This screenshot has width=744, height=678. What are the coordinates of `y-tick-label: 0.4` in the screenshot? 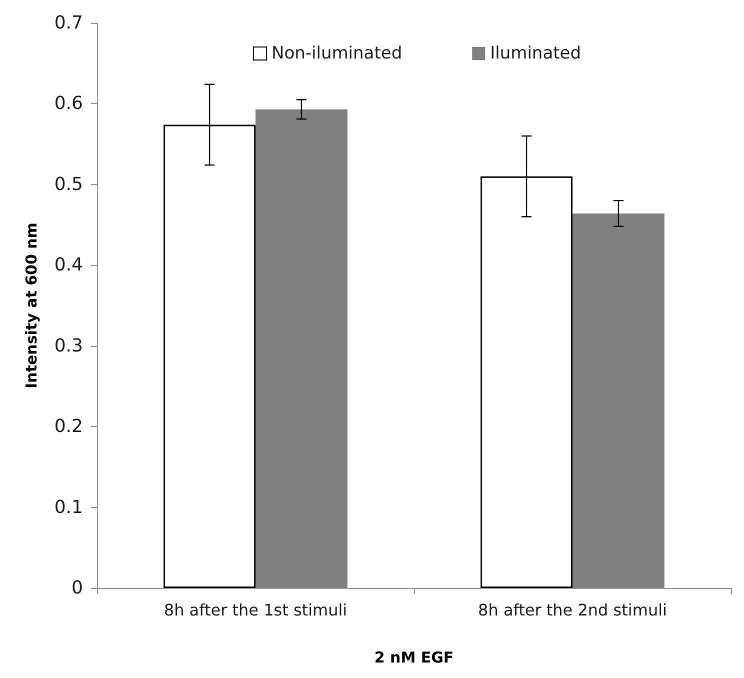 It's located at (68, 265).